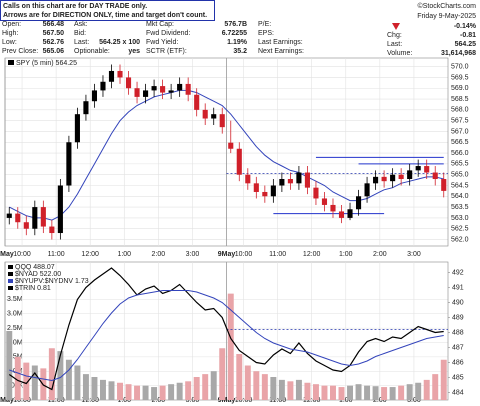 This screenshot has width=480, height=406. I want to click on y-tick-label: 567.5, so click(460, 121).